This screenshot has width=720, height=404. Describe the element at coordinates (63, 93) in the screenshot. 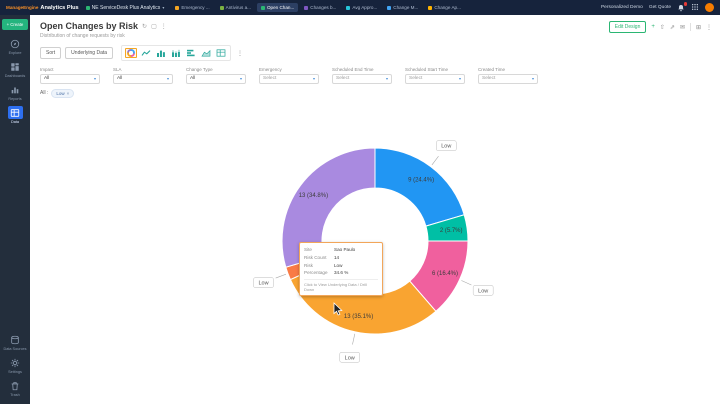

I see `applied-filter-chip: Low ×` at that location.